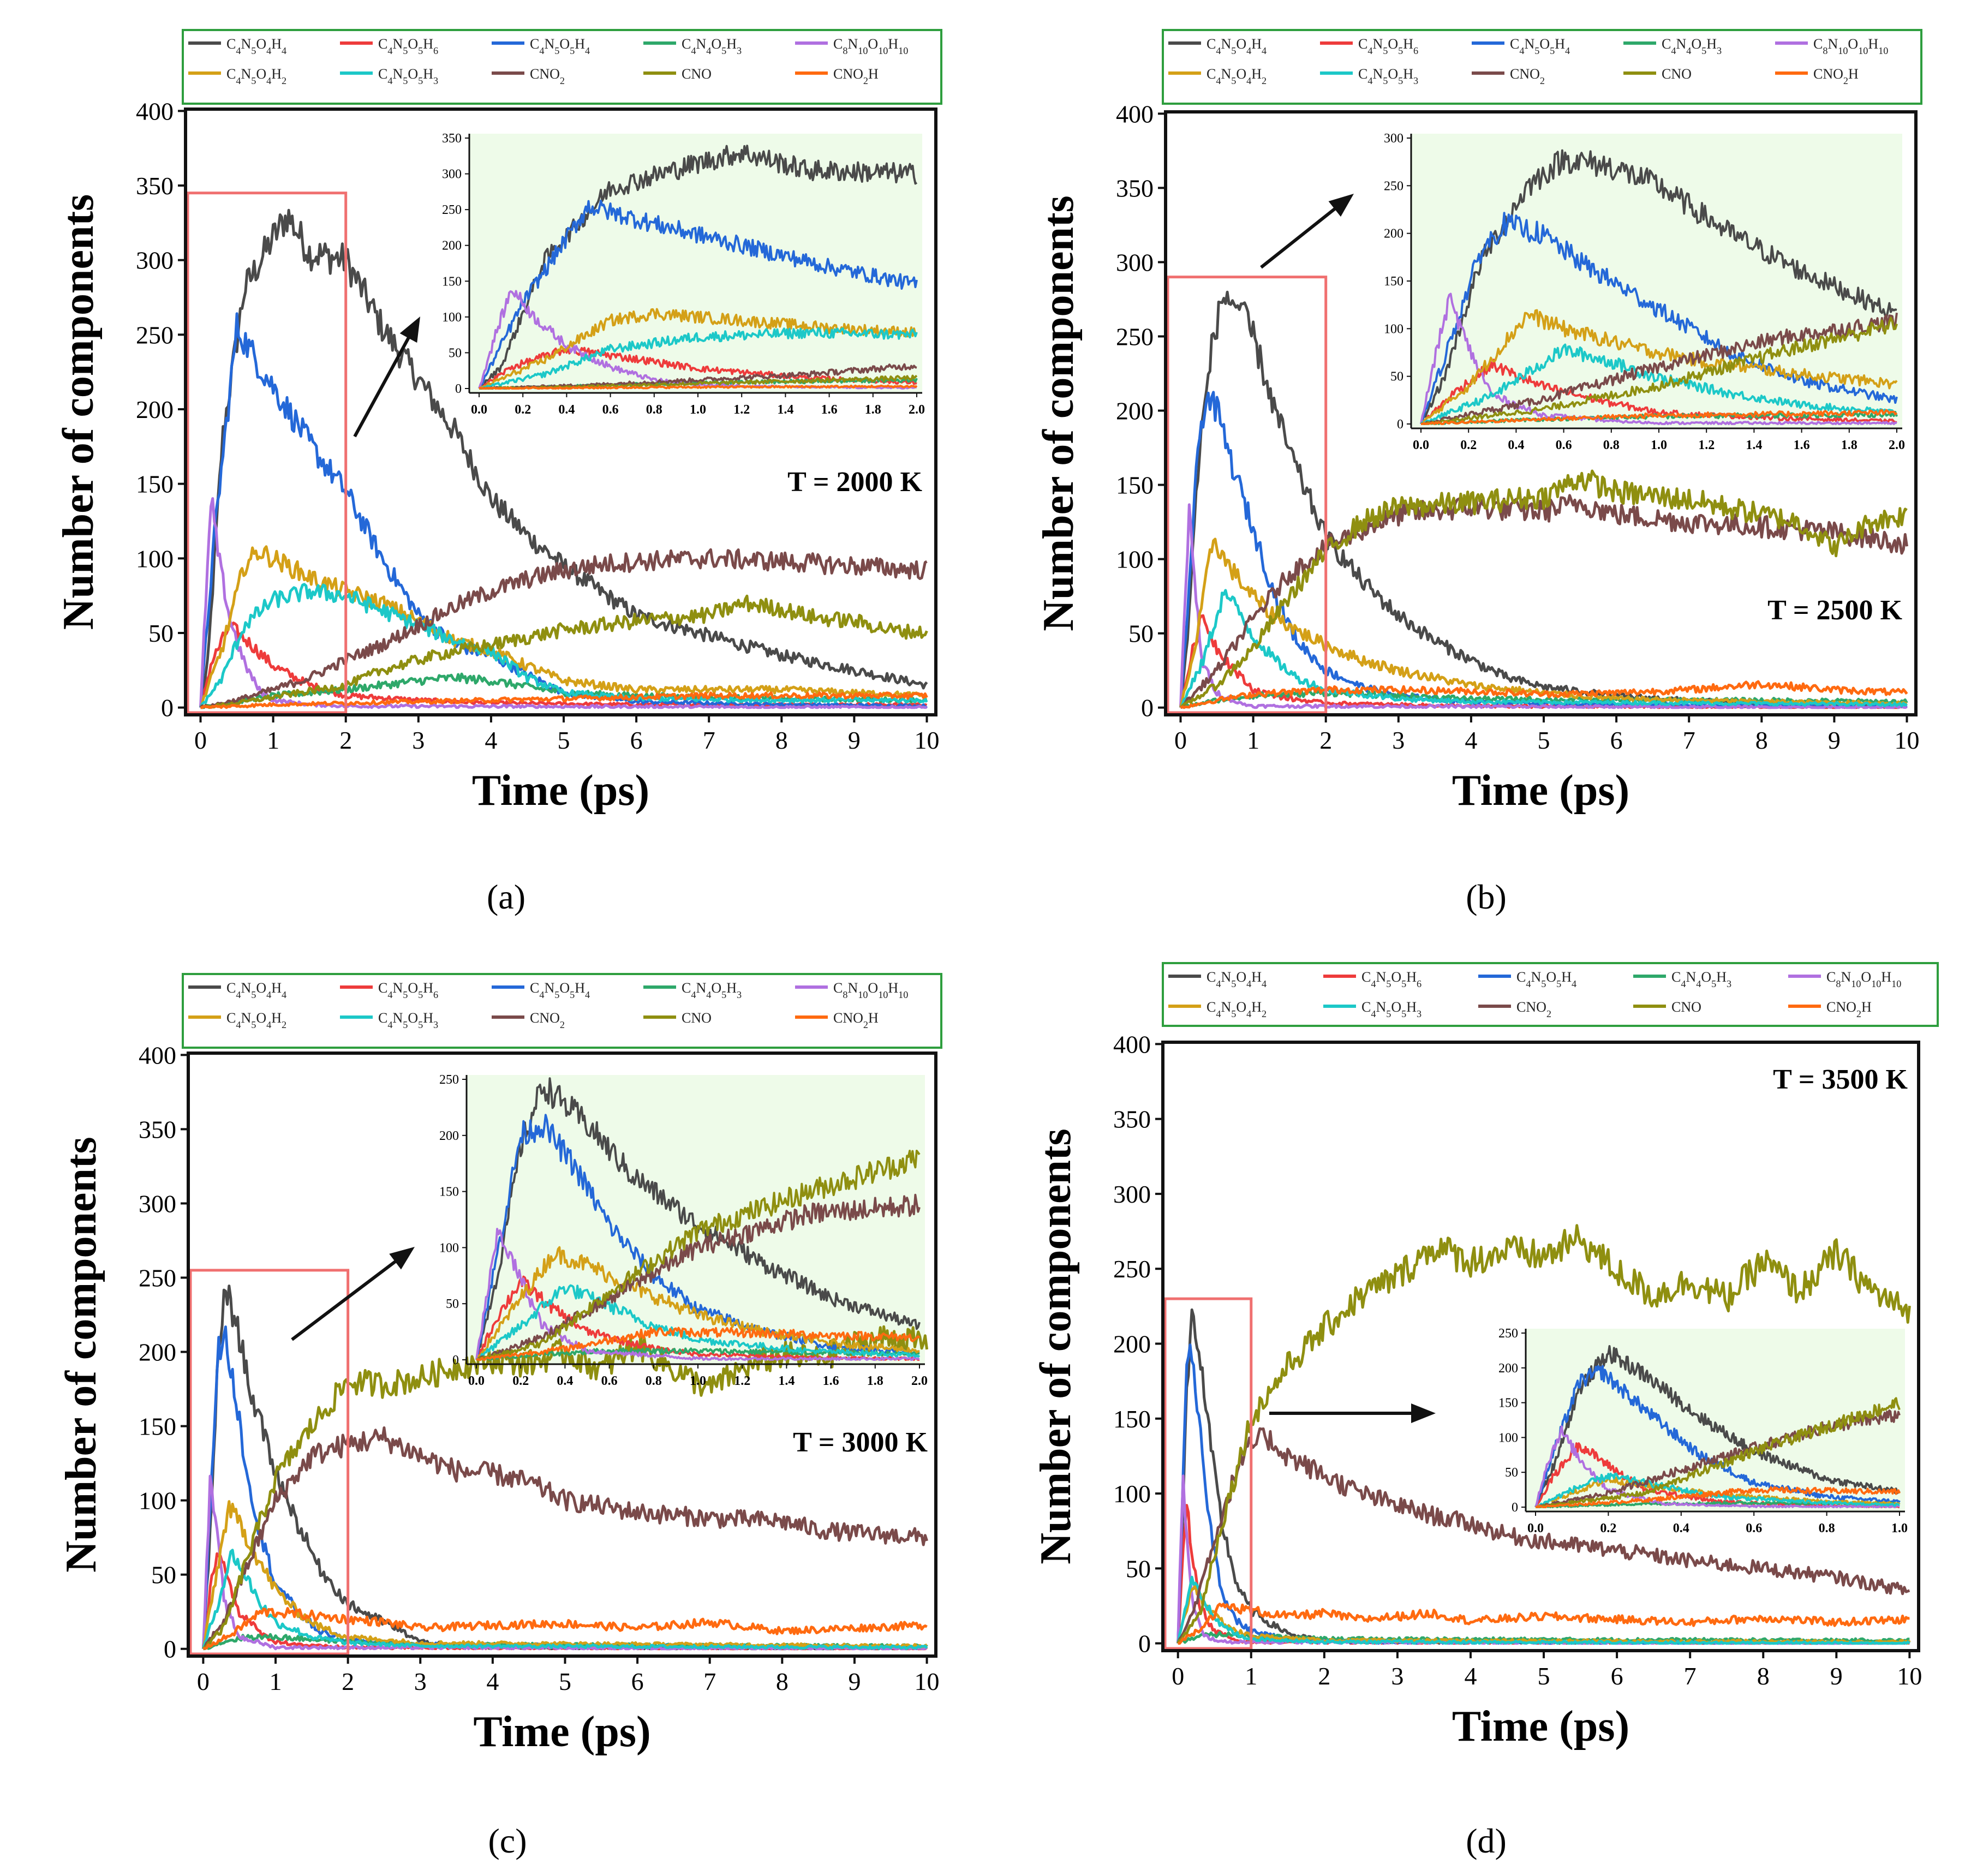 This screenshot has height=1876, width=1965. What do you see at coordinates (854, 482) in the screenshot?
I see `temperature-label: T = 2000 K` at bounding box center [854, 482].